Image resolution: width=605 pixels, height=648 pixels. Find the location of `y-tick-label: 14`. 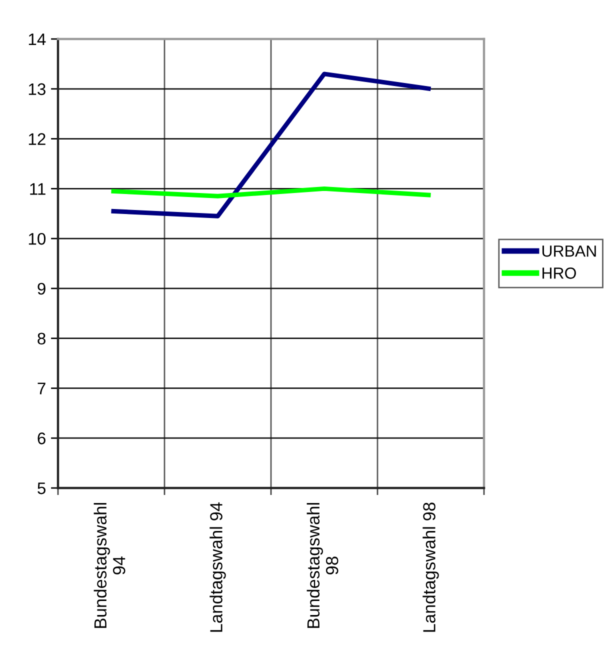

y-tick-label: 14 is located at coordinates (37, 40).